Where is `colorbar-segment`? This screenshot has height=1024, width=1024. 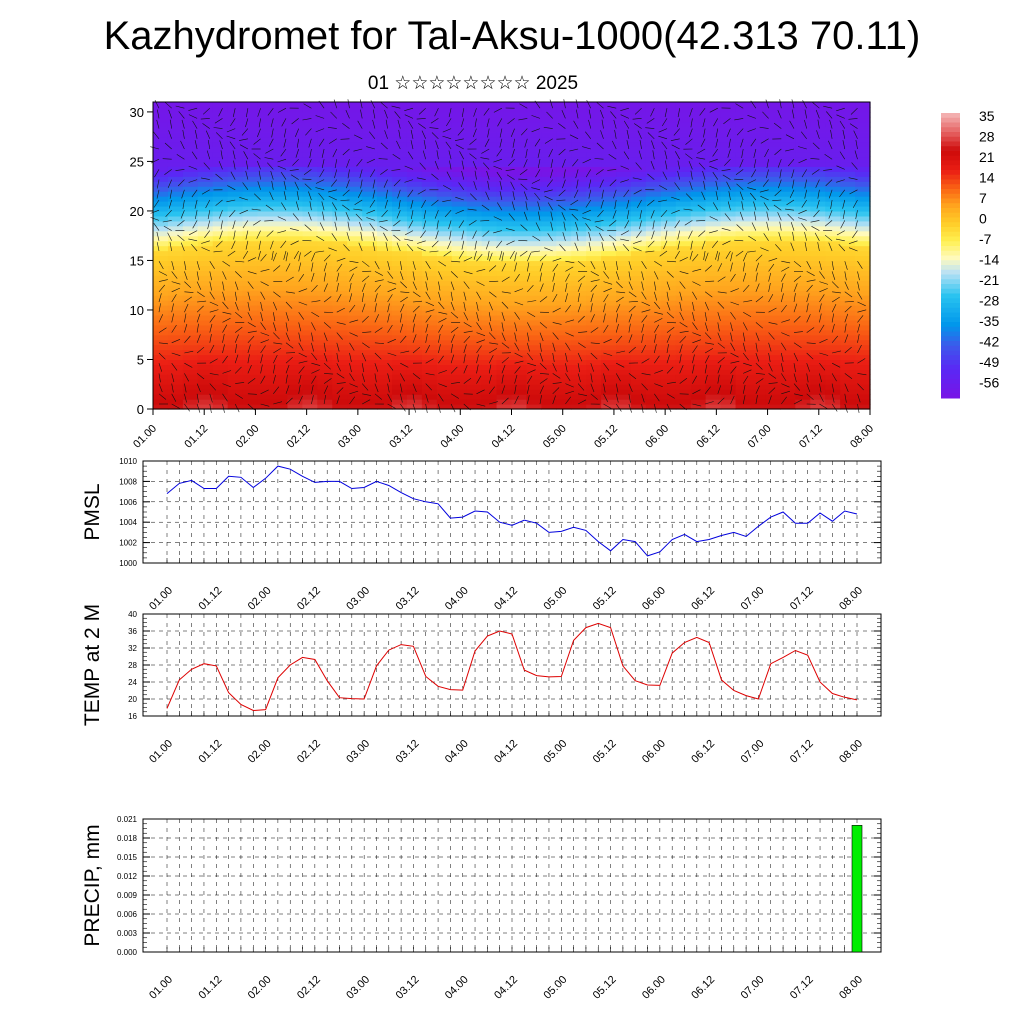 colorbar-segment is located at coordinates (950, 386).